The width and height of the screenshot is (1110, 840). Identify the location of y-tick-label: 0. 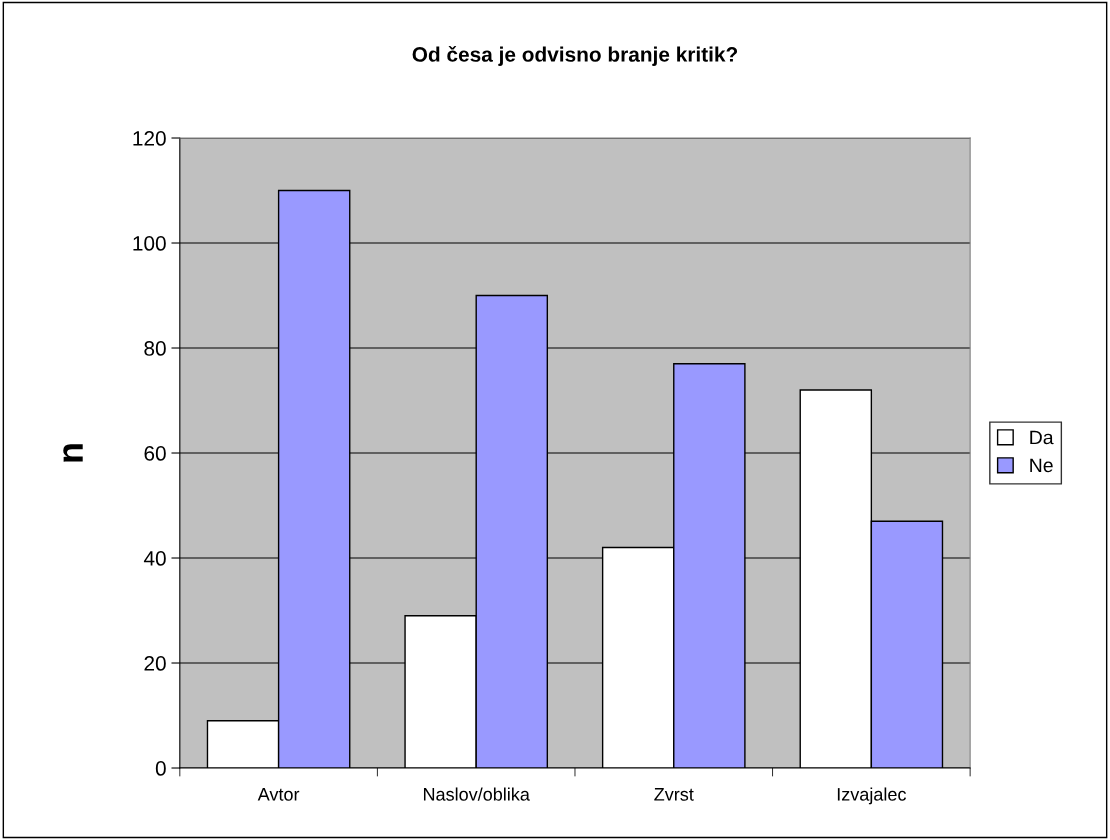
(160, 768).